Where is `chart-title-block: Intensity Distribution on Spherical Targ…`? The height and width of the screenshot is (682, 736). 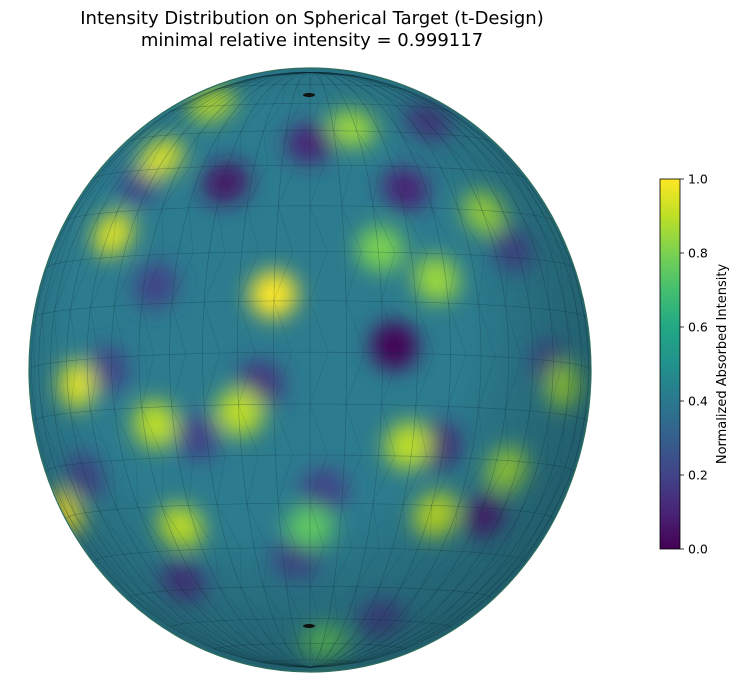
chart-title-block: Intensity Distribution on Spherical Targ… is located at coordinates (312, 30).